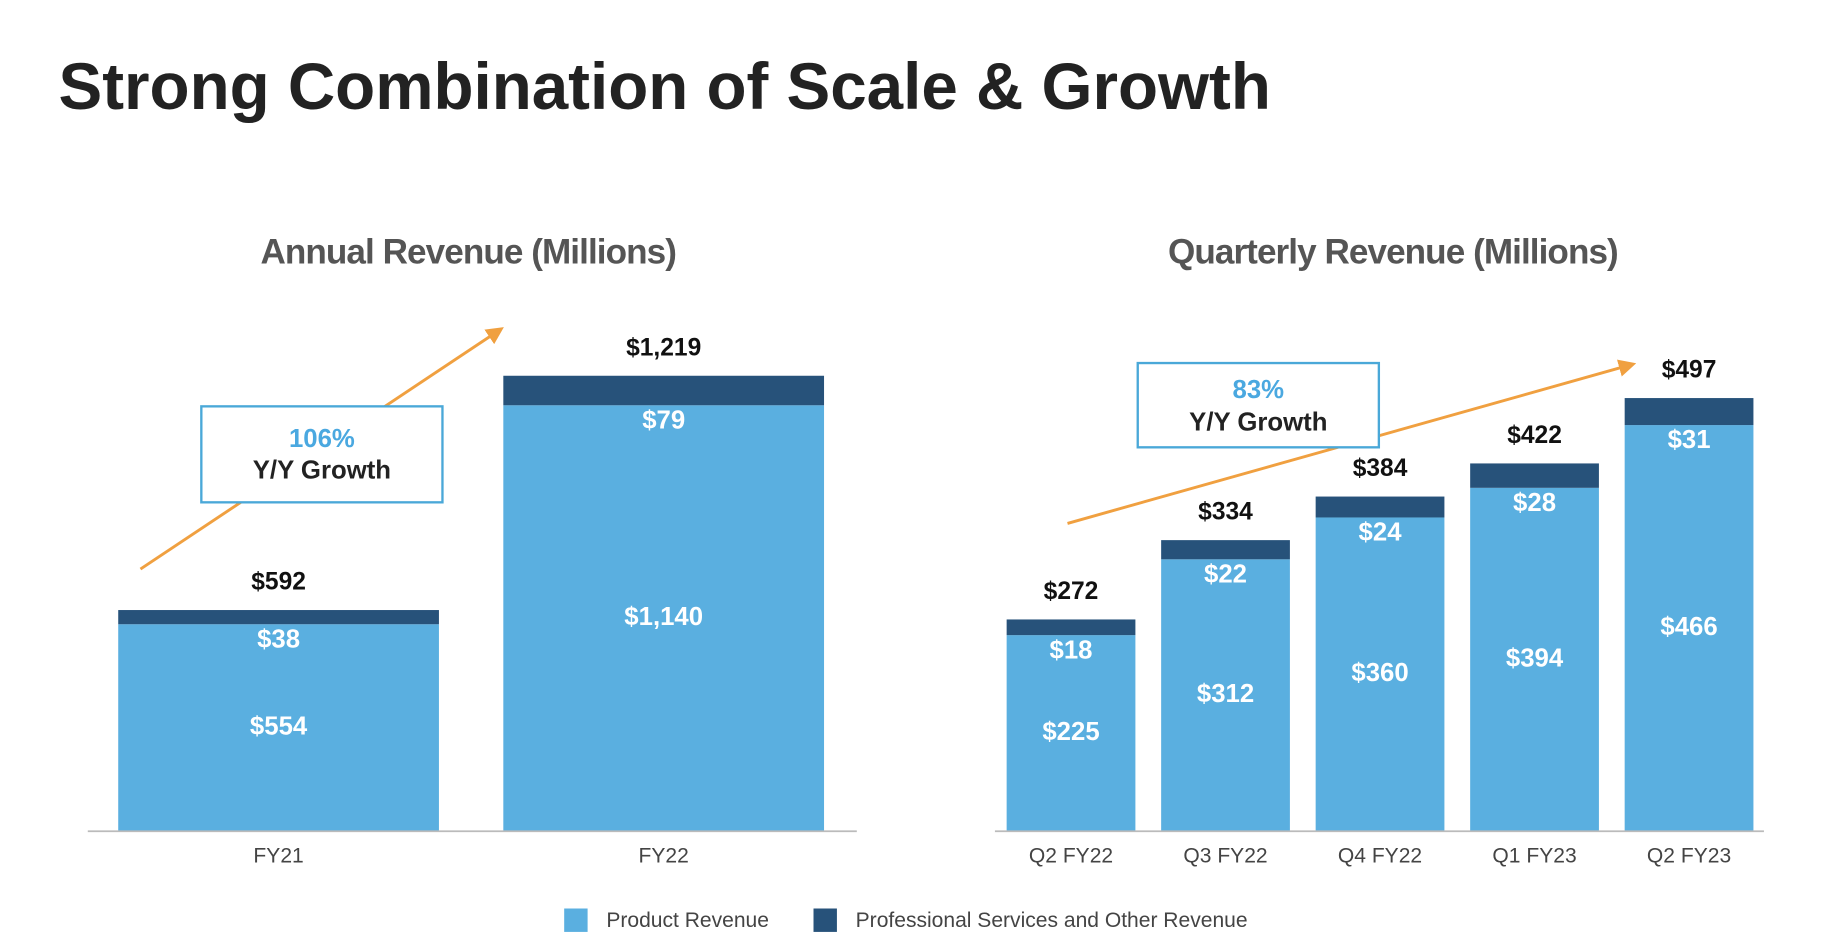 The height and width of the screenshot is (952, 1826). What do you see at coordinates (1534, 503) in the screenshot?
I see `value-label: $28` at bounding box center [1534, 503].